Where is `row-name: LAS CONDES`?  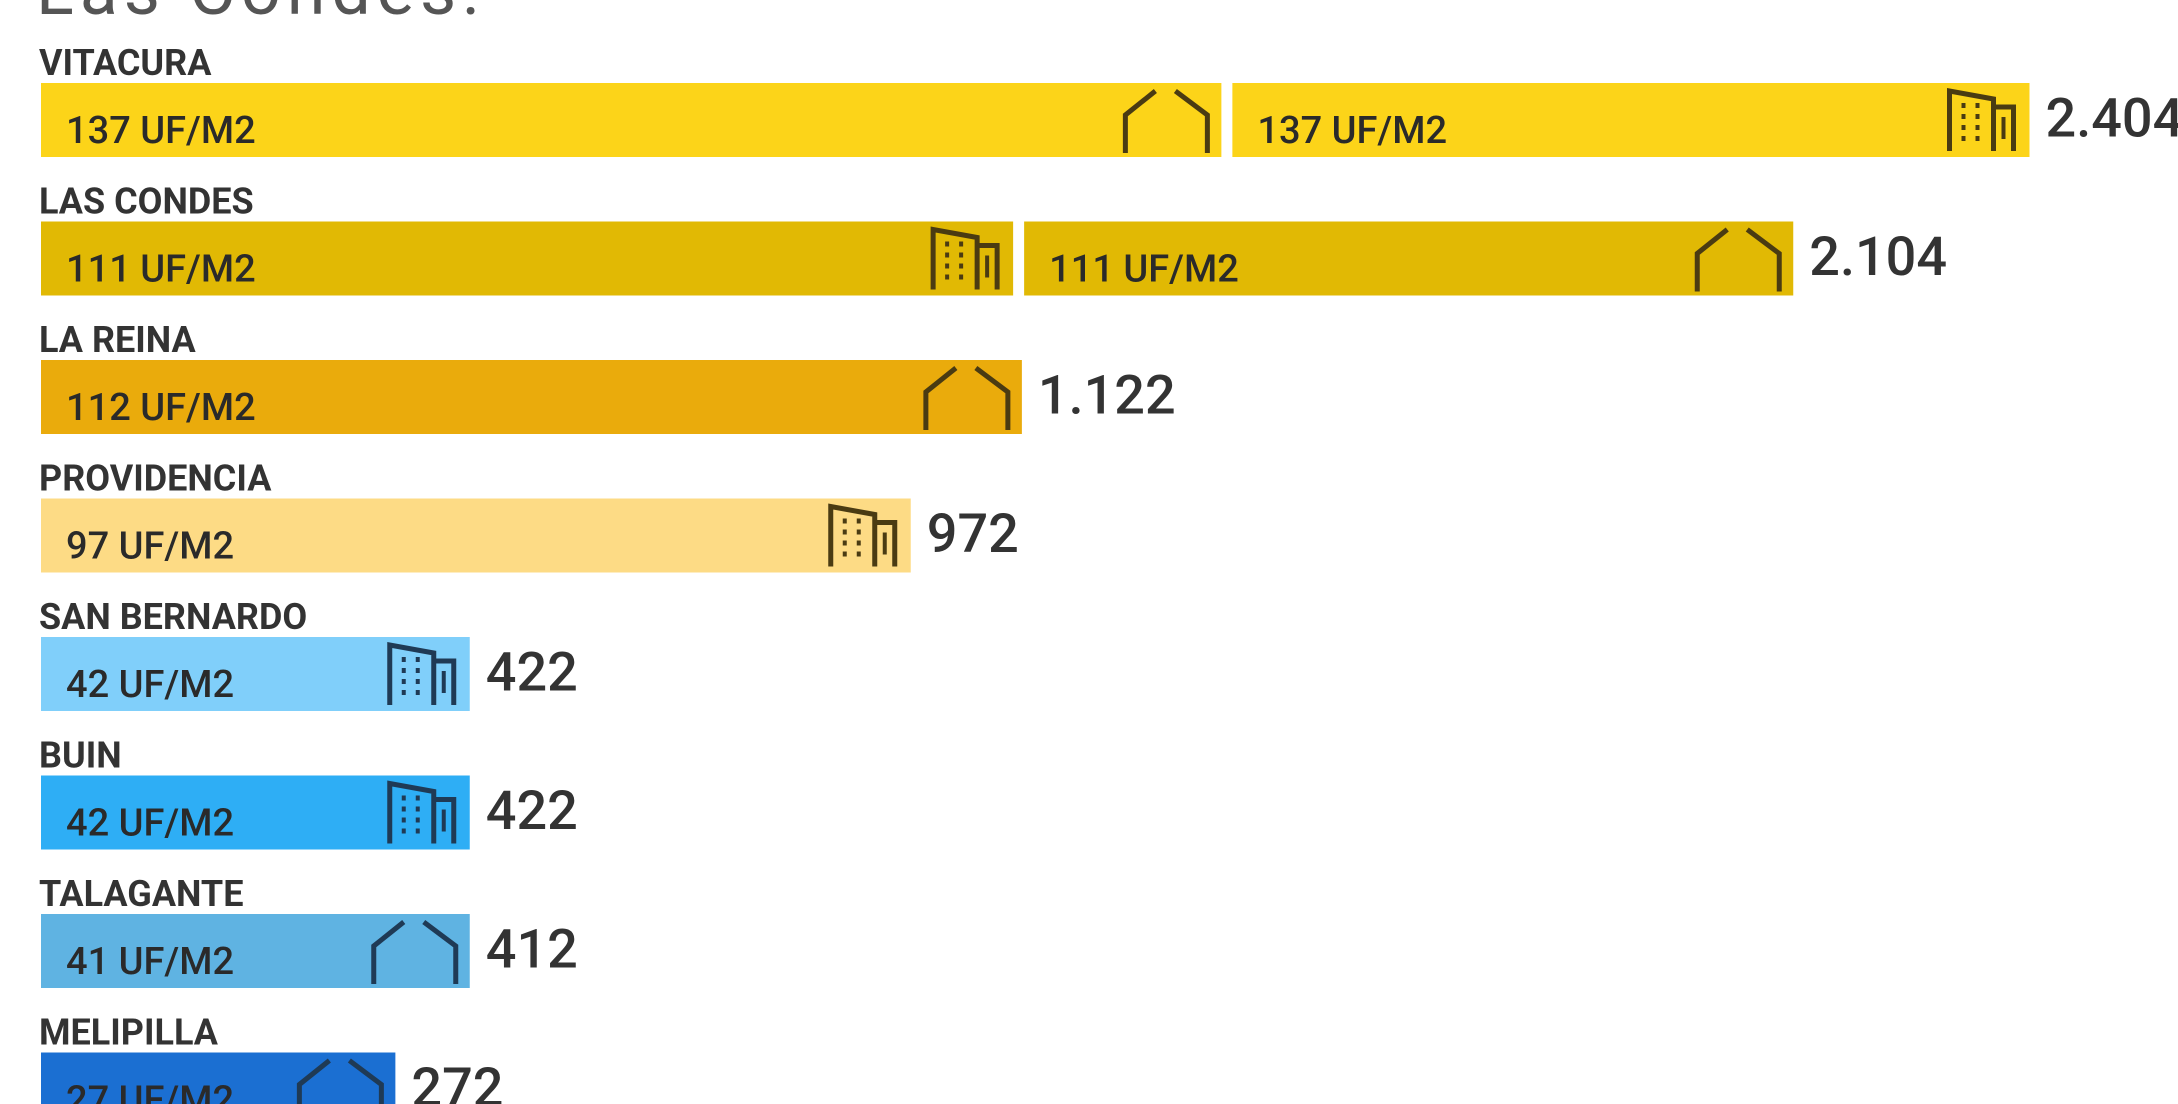
row-name: LAS CONDES is located at coordinates (146, 202).